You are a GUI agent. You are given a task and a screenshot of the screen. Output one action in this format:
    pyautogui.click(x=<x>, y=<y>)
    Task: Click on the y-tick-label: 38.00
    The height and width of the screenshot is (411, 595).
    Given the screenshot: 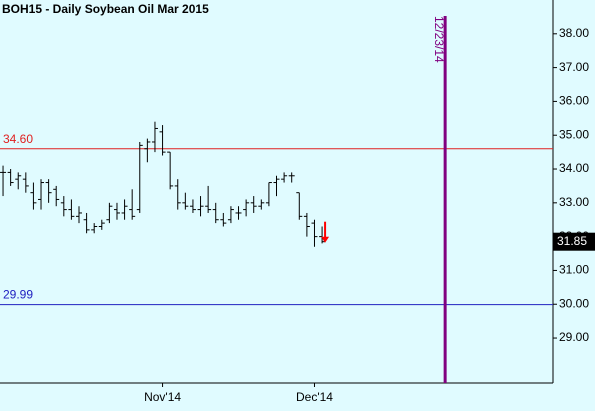 What is the action you would take?
    pyautogui.click(x=574, y=33)
    